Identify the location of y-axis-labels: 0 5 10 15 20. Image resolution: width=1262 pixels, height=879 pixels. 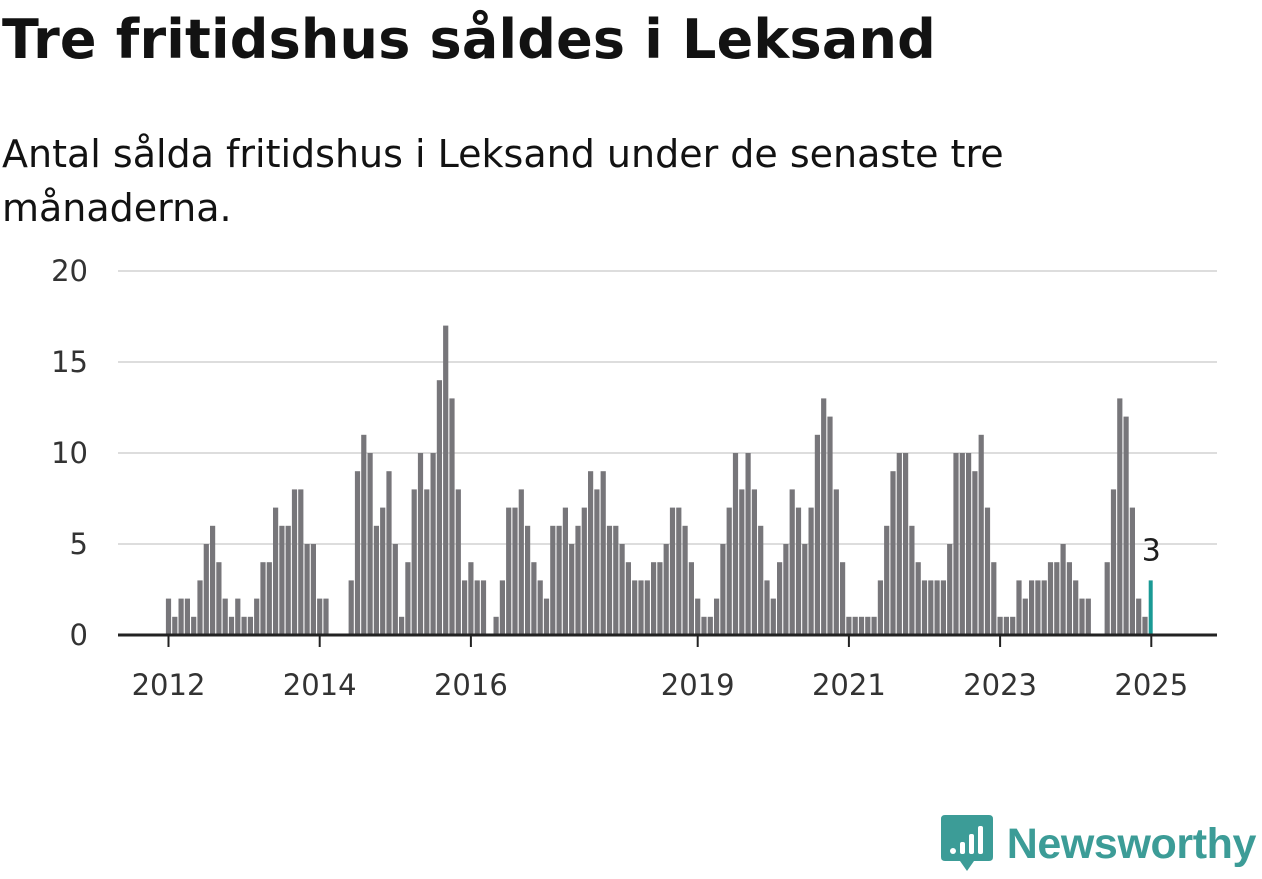
(69, 453).